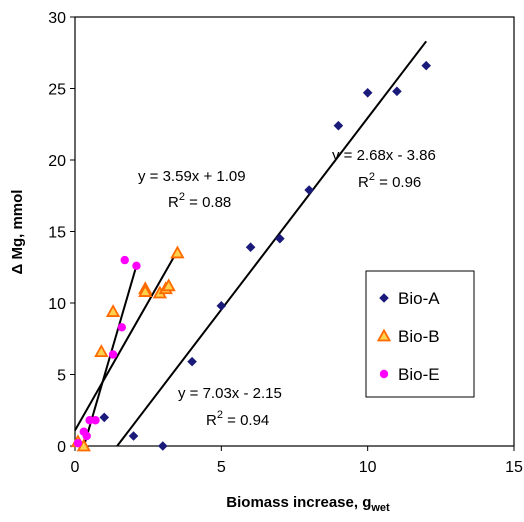 The width and height of the screenshot is (524, 522). Describe the element at coordinates (75, 467) in the screenshot. I see `x-tick-label: 0` at that location.